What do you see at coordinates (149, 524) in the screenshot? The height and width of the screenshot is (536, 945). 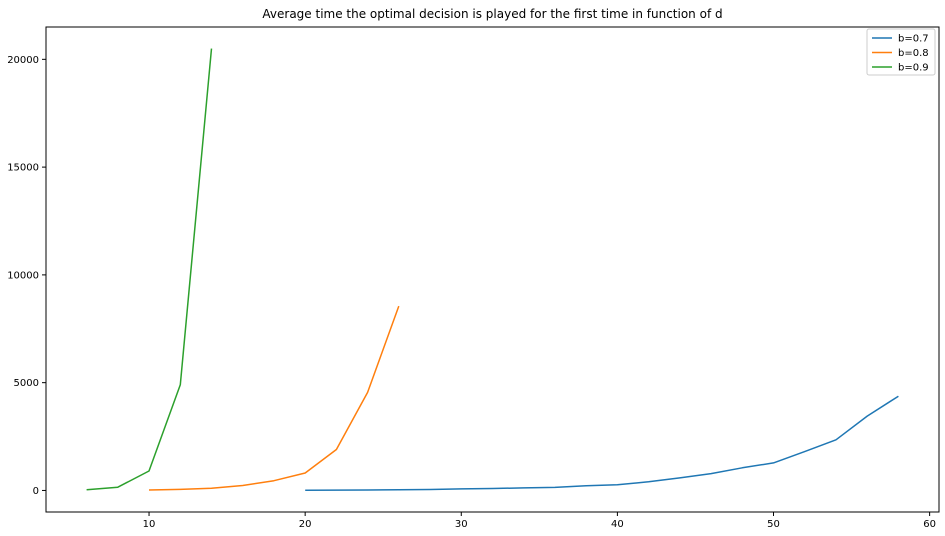 I see `x-tick-label: 10` at bounding box center [149, 524].